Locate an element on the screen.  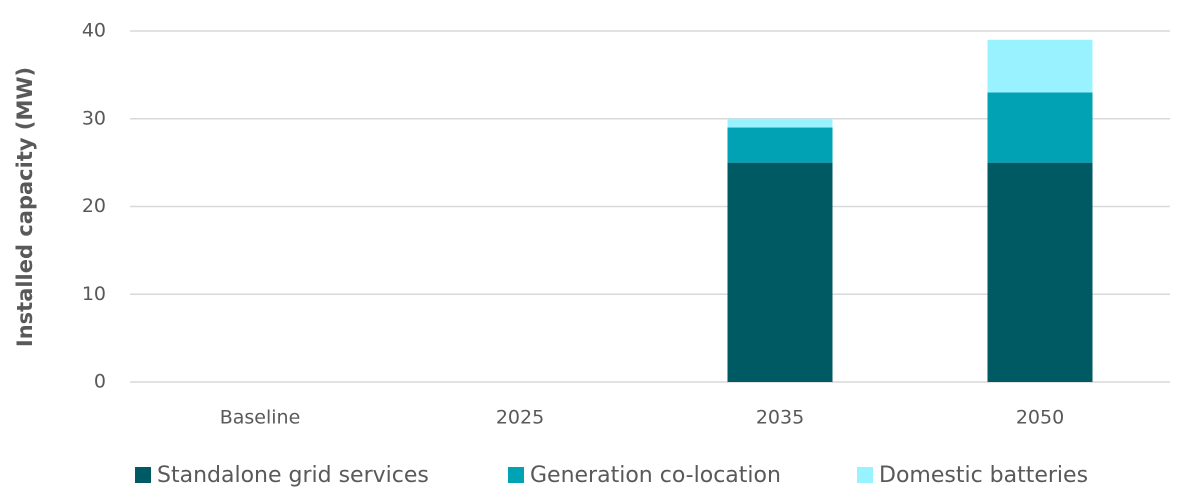
legend-label: Standalone grid services is located at coordinates (293, 475).